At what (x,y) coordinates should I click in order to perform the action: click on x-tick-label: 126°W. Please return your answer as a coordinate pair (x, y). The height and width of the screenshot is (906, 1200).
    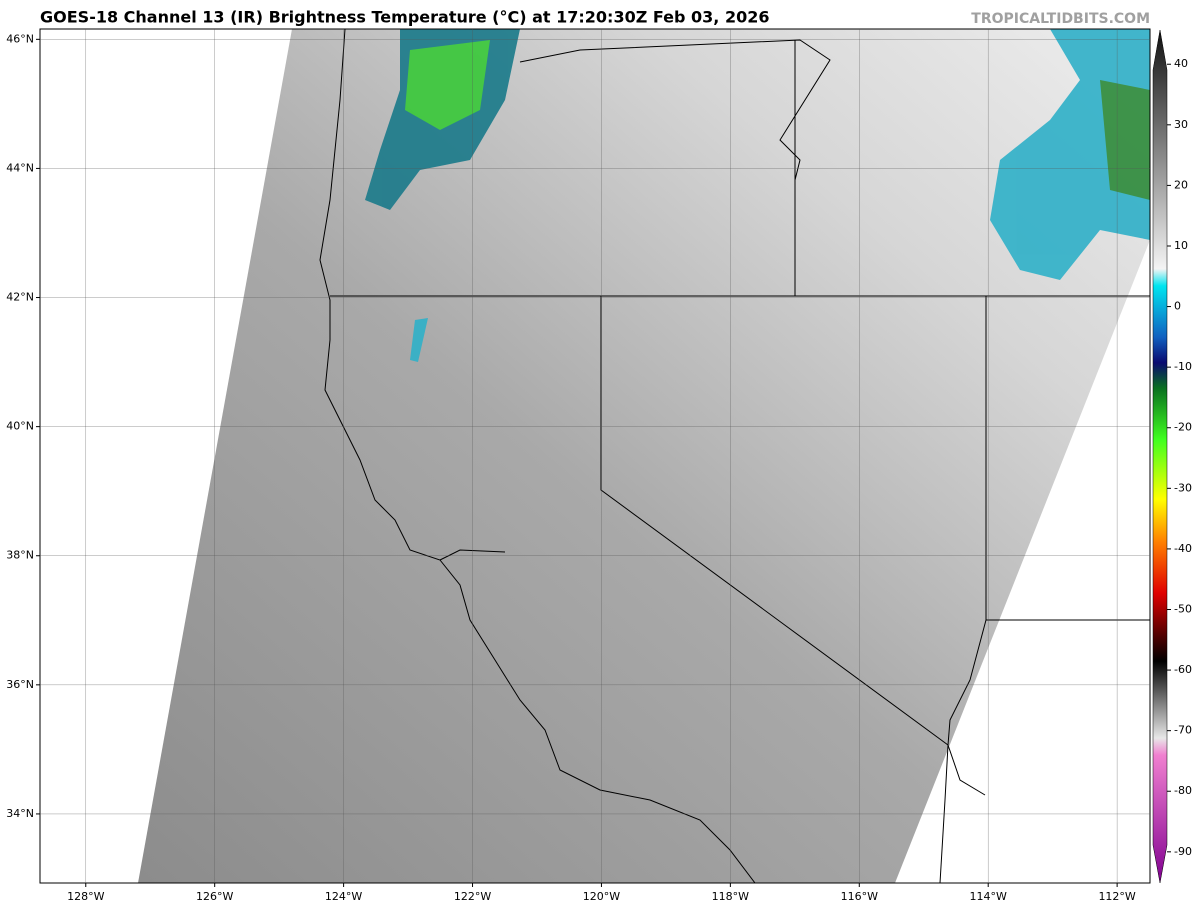
    Looking at the image, I should click on (214, 896).